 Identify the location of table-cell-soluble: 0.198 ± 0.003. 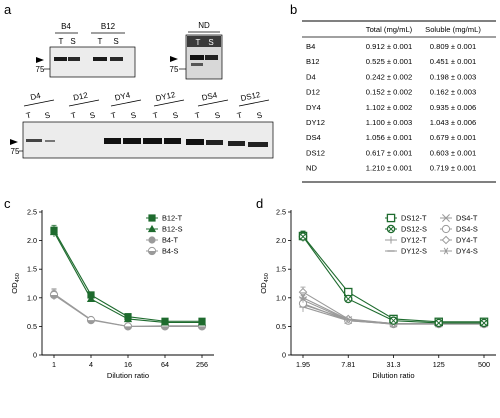
(453, 76).